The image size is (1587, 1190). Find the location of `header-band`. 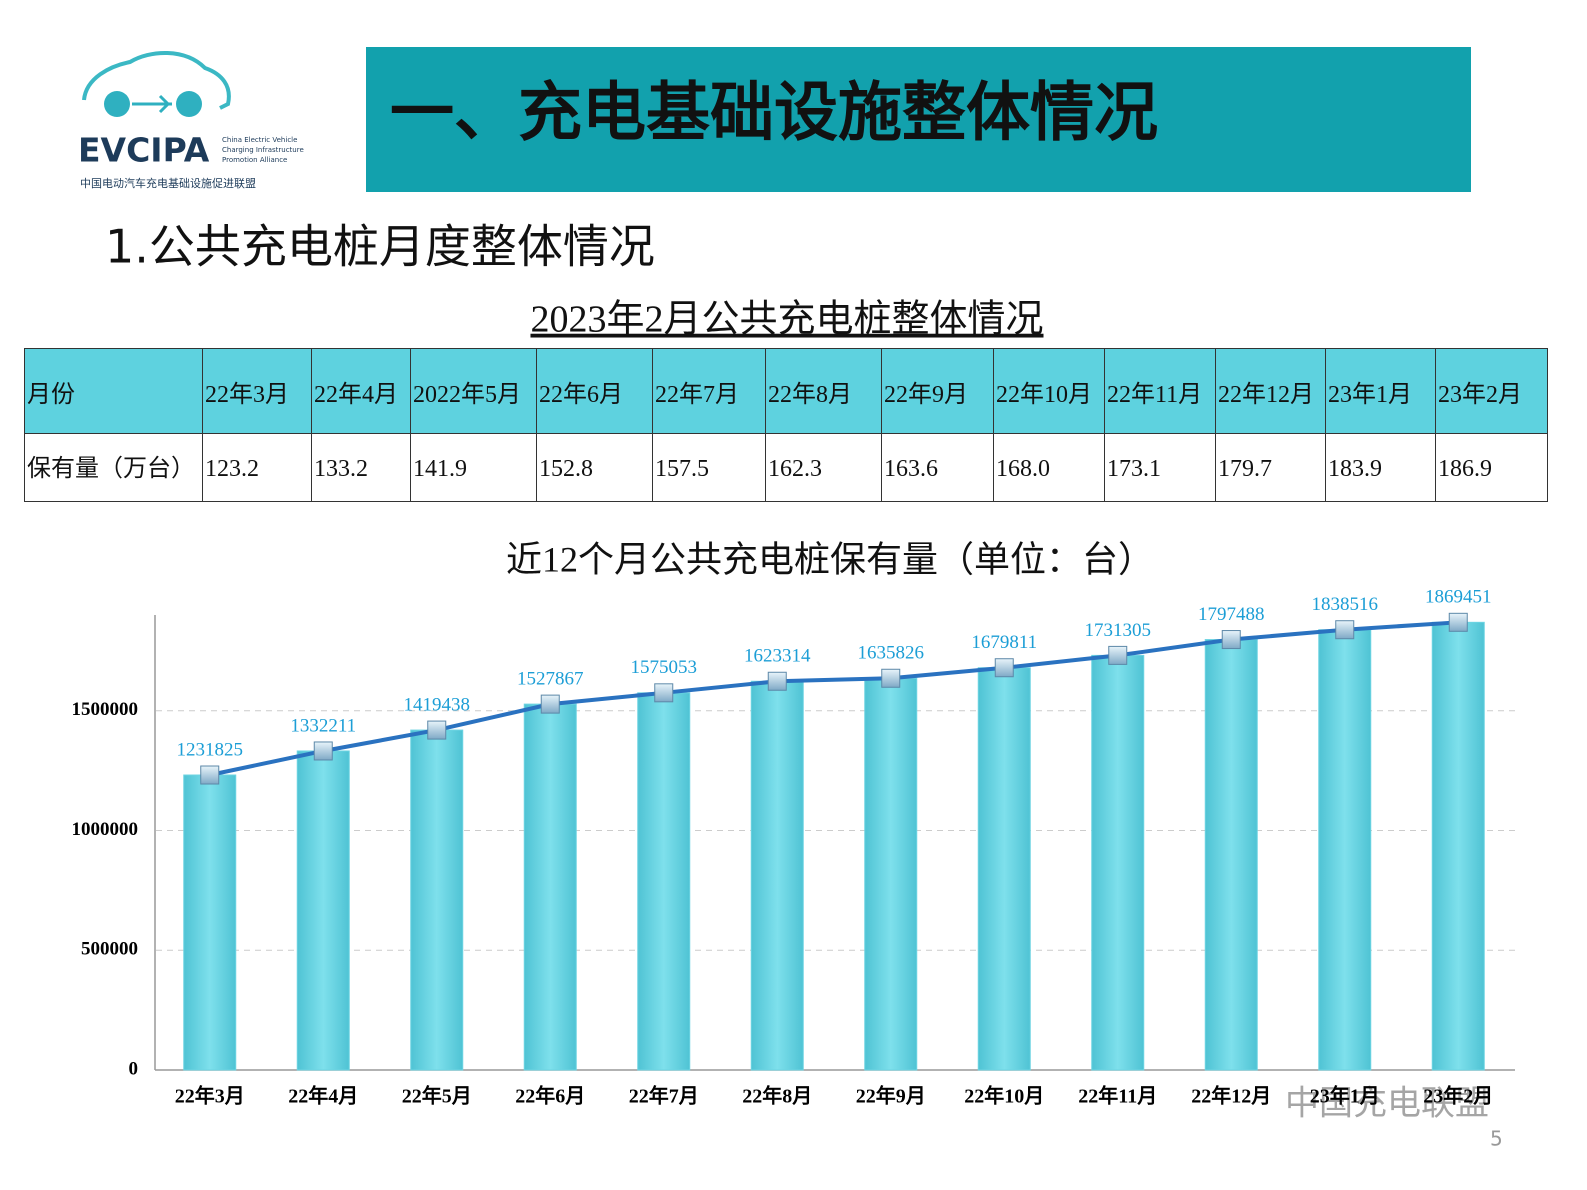

header-band is located at coordinates (918, 119).